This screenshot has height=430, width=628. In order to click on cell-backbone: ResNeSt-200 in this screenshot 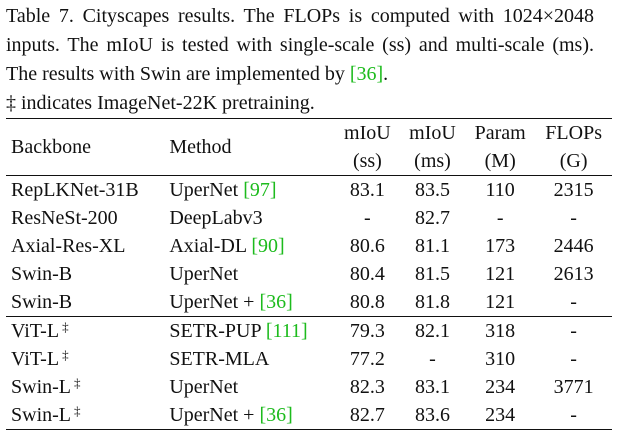, I will do `click(85, 218)`.